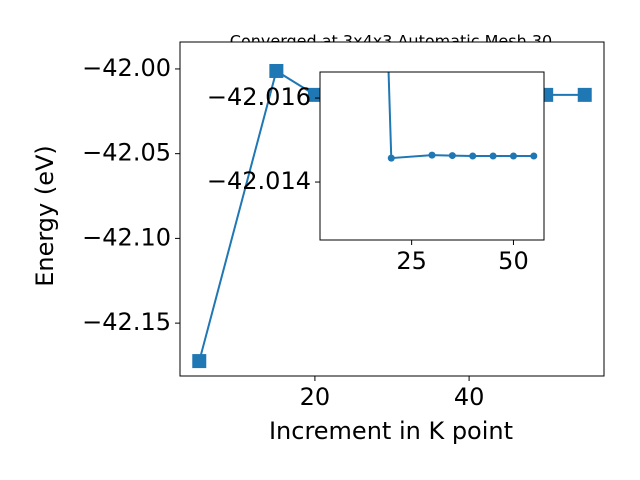  Describe the element at coordinates (513, 261) in the screenshot. I see `x-tick-label: 50` at that location.